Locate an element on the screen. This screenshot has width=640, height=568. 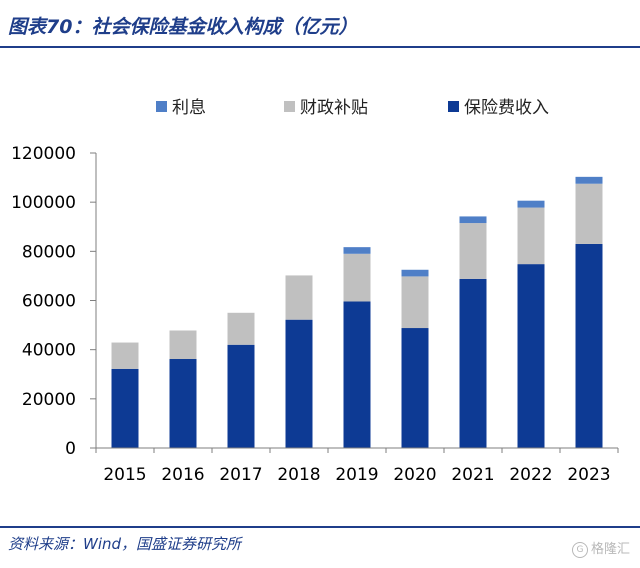
figure-title: 图表70：社会保险基金收入构成（亿元） is located at coordinates (183, 27).